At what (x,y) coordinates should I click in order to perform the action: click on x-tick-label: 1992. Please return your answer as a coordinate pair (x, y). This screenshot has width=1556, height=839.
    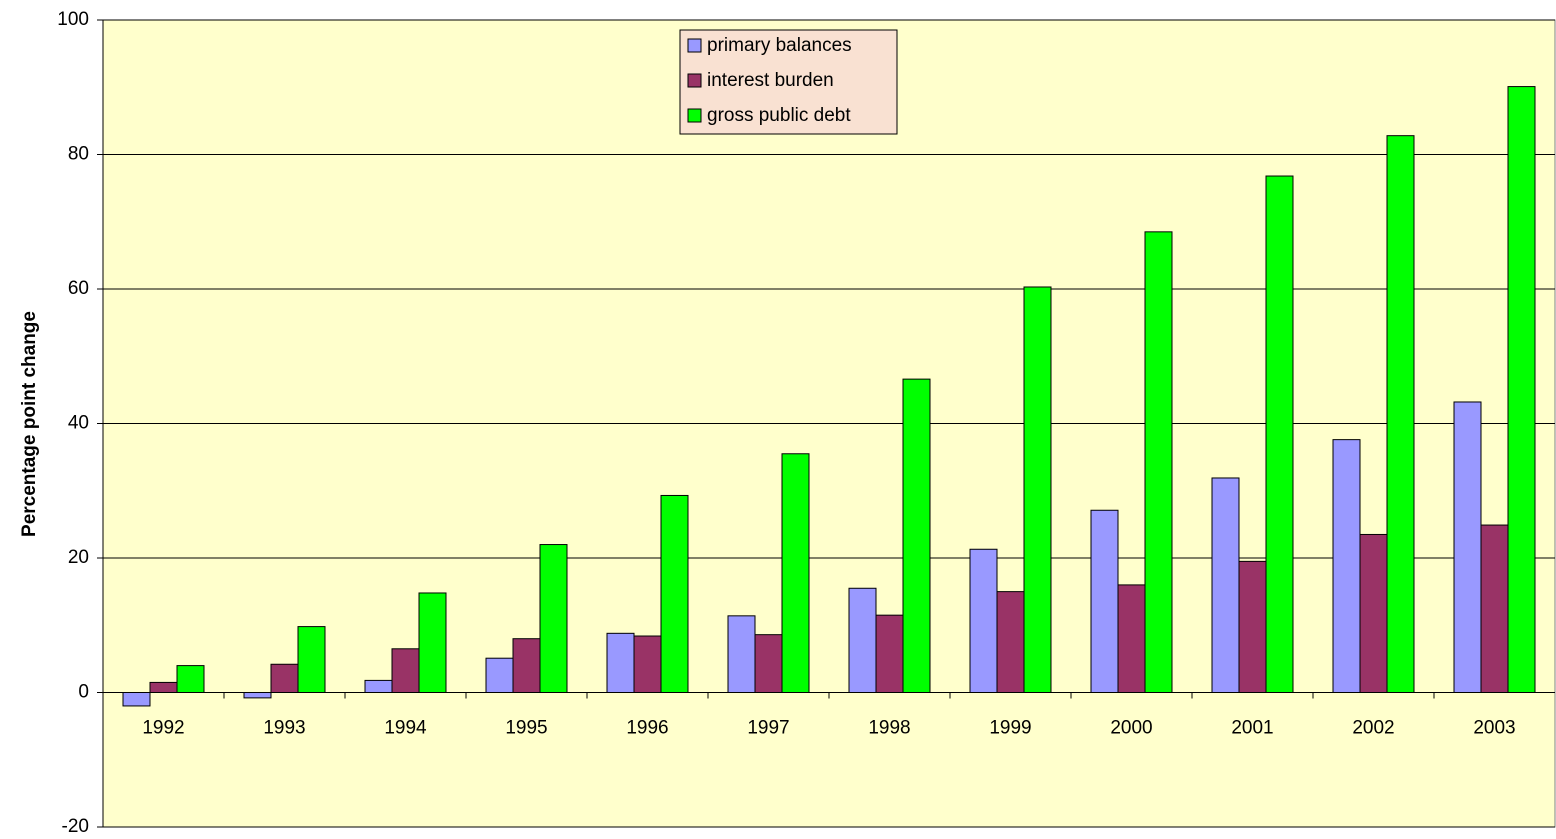
    Looking at the image, I should click on (163, 728).